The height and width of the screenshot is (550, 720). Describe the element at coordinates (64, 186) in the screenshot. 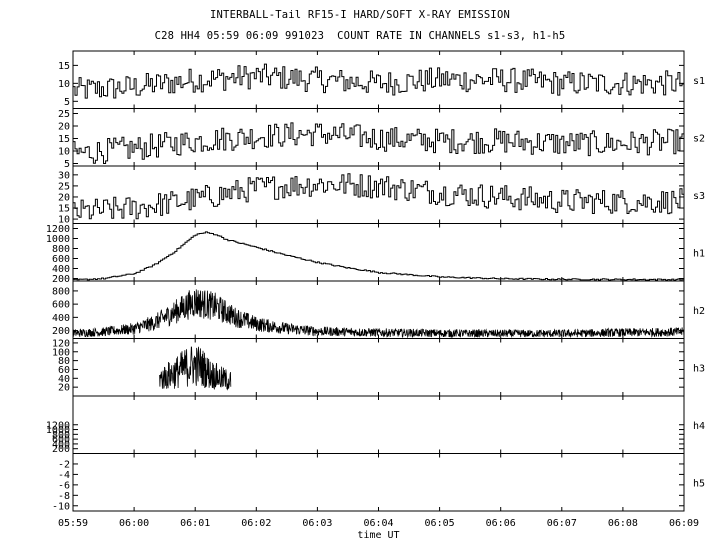

I see `ytick-label-s3-3: 25` at that location.